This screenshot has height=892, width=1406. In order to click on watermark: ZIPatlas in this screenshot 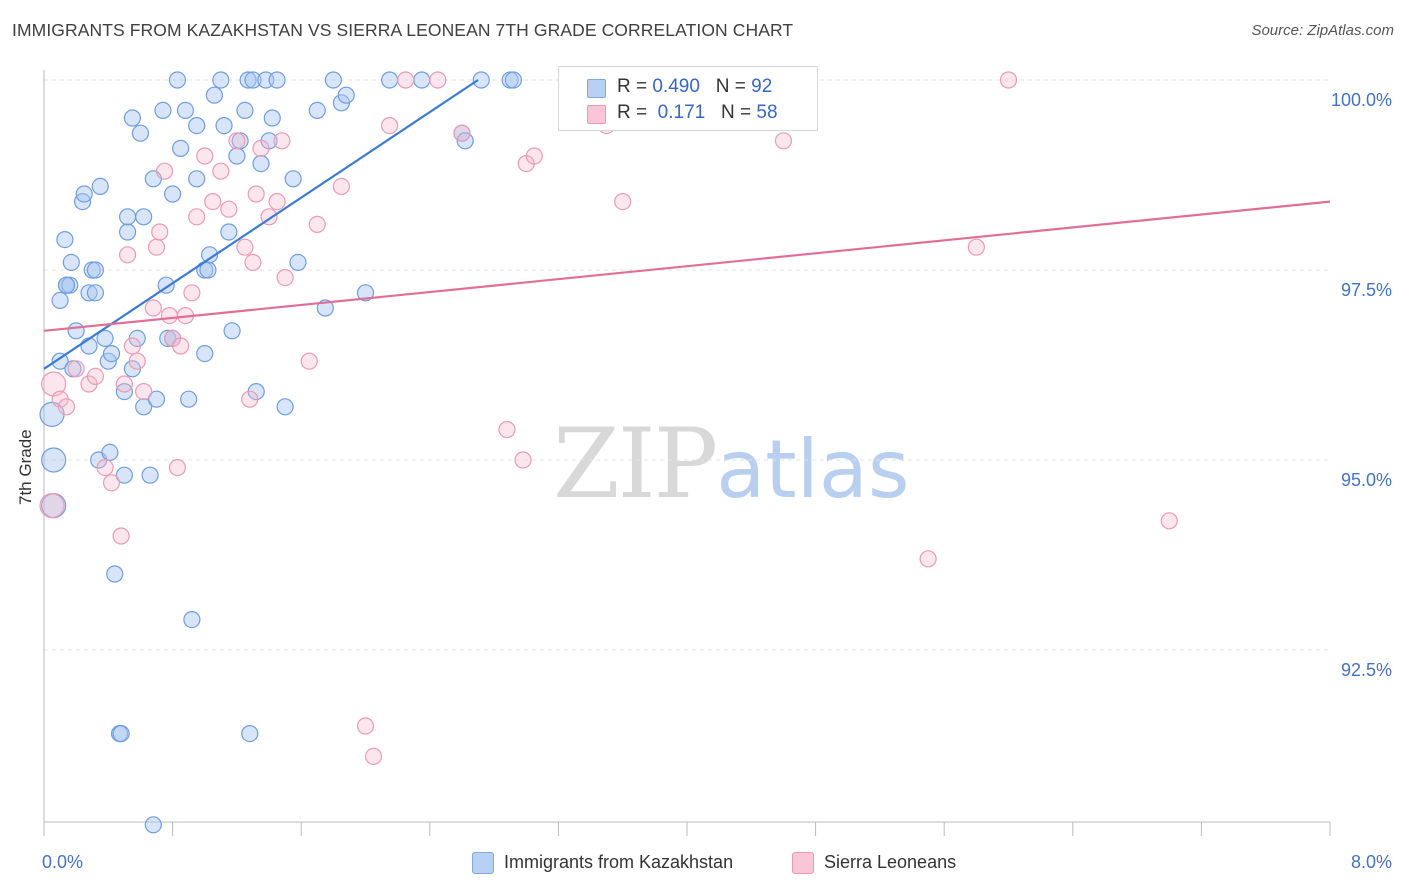, I will do `click(731, 464)`.